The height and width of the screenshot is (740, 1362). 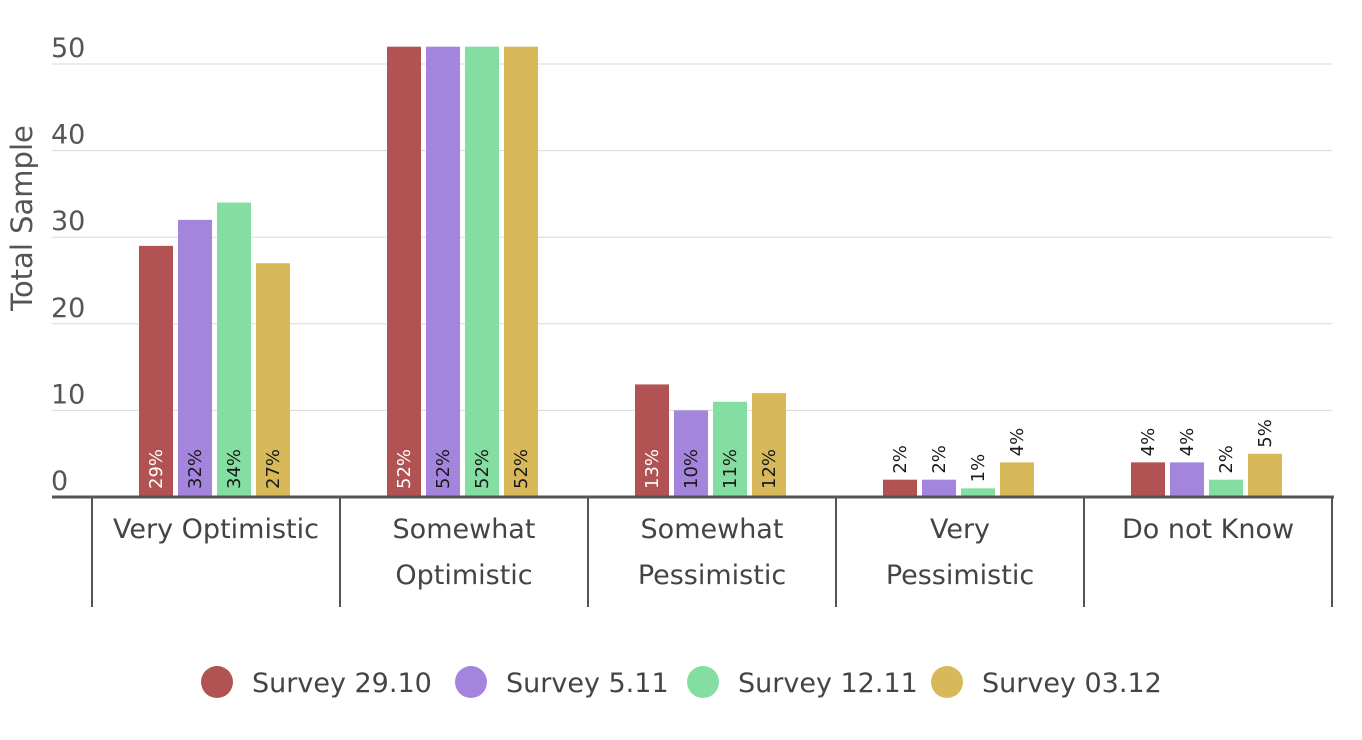 I want to click on bar-label-very-optimistic-survey-5-11: 32%, so click(x=195, y=469).